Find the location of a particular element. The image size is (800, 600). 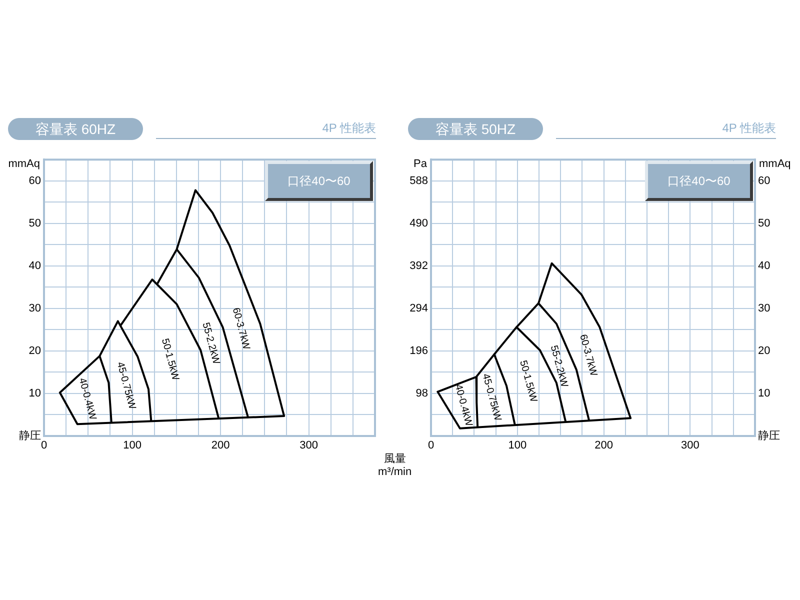

y-tick-label: 588 is located at coordinates (419, 180).